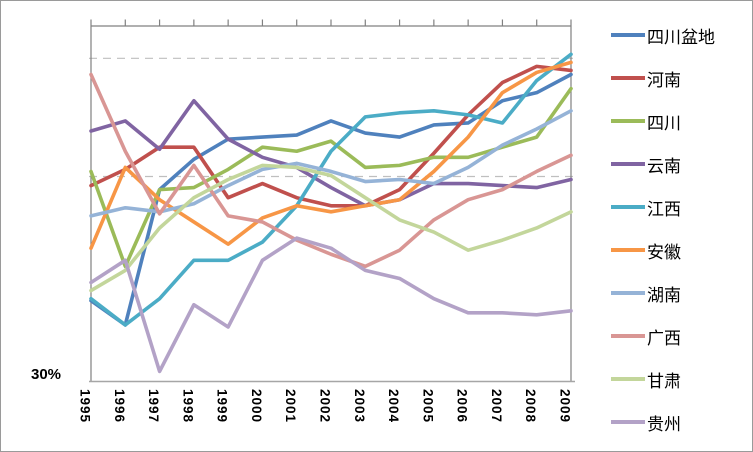 Image resolution: width=753 pixels, height=452 pixels. What do you see at coordinates (646, 422) in the screenshot?
I see `legend-item-贵州: 贵州` at bounding box center [646, 422].